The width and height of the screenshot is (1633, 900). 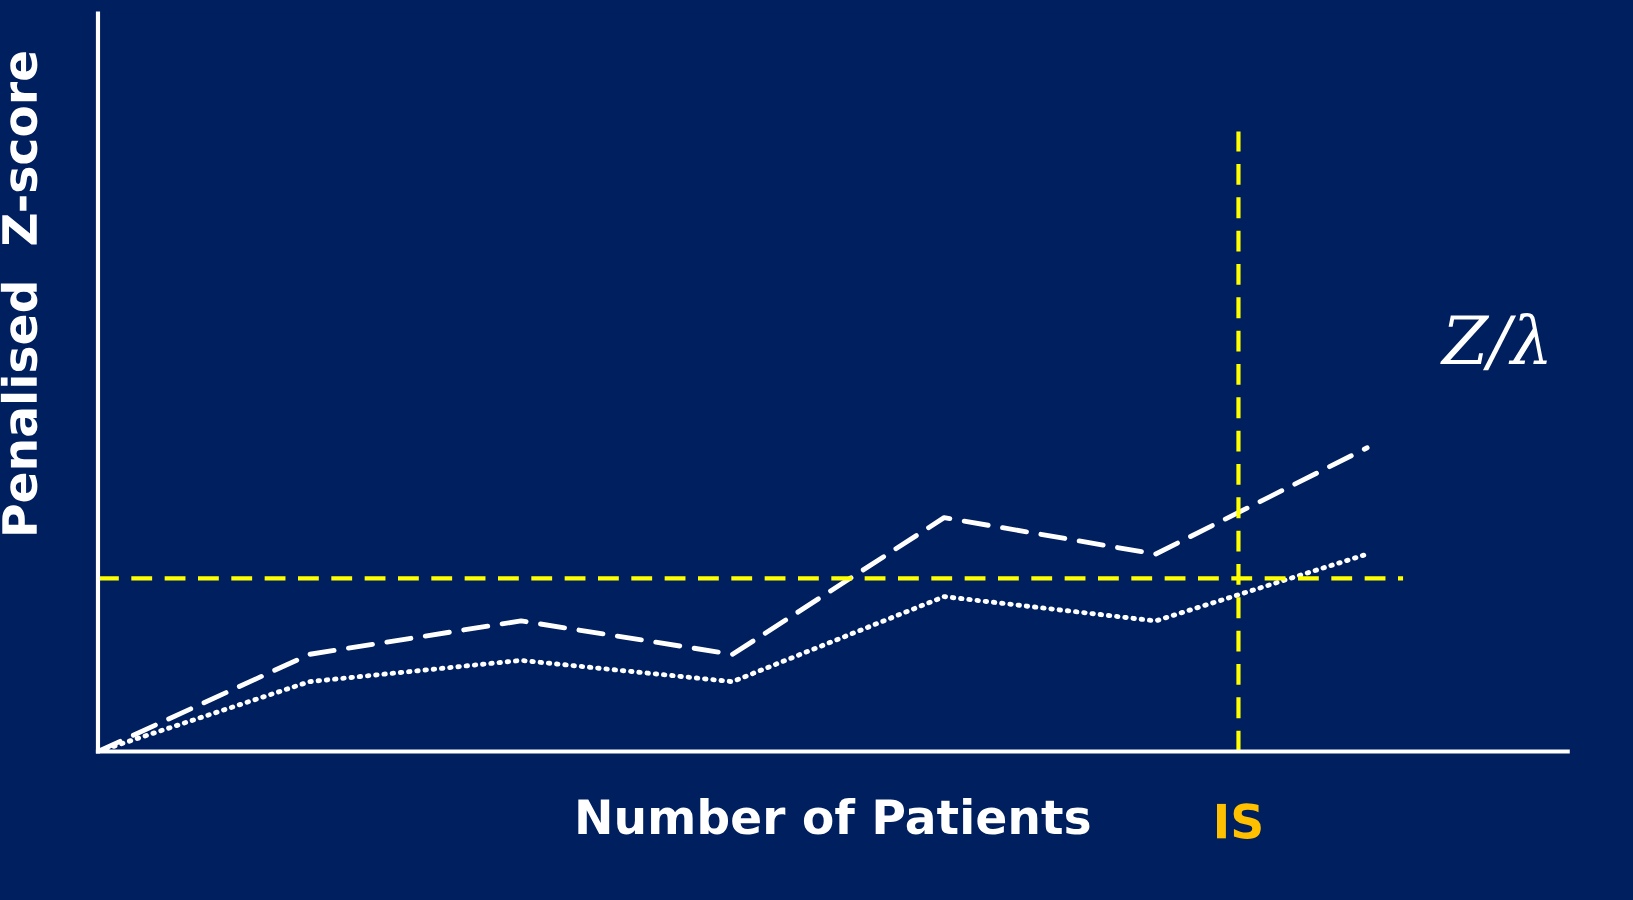 What do you see at coordinates (834, 816) in the screenshot?
I see `x-axis-title: Number of Patients` at bounding box center [834, 816].